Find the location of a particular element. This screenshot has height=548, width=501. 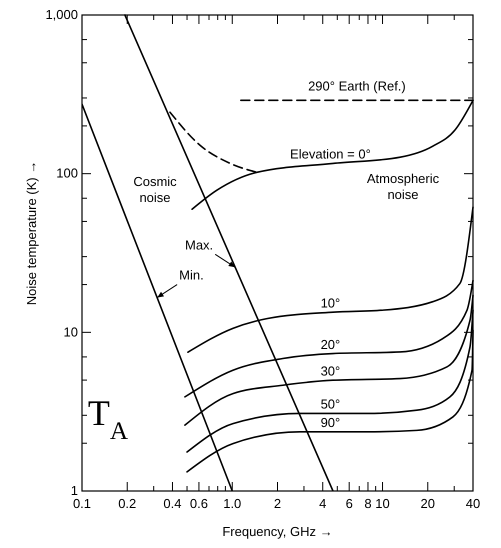

series-label: 290° Earth (Ref.) is located at coordinates (357, 86).